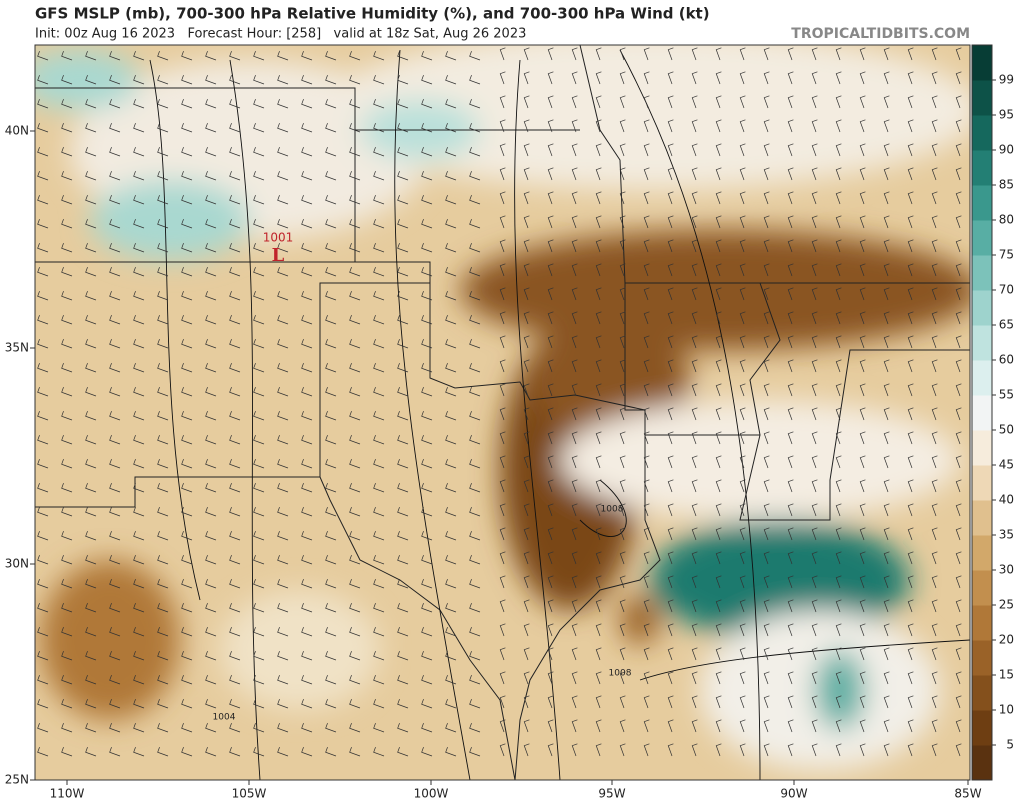 The image size is (1024, 801). I want to click on colorbar-label: 99, so click(1006, 80).